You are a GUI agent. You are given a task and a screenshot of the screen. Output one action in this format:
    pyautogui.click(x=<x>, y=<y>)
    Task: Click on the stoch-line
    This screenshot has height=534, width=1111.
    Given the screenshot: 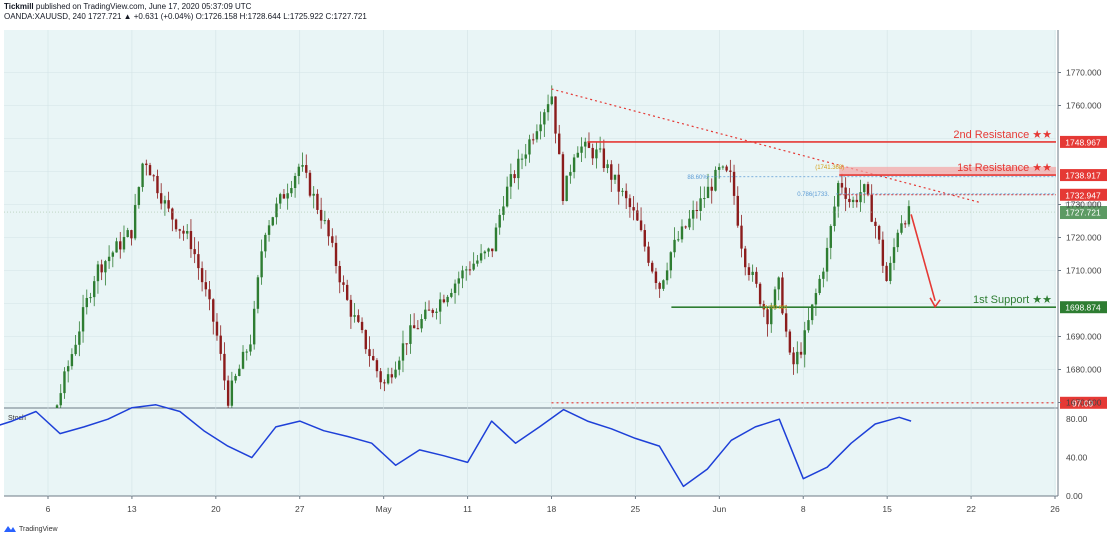 What is the action you would take?
    pyautogui.click(x=456, y=446)
    